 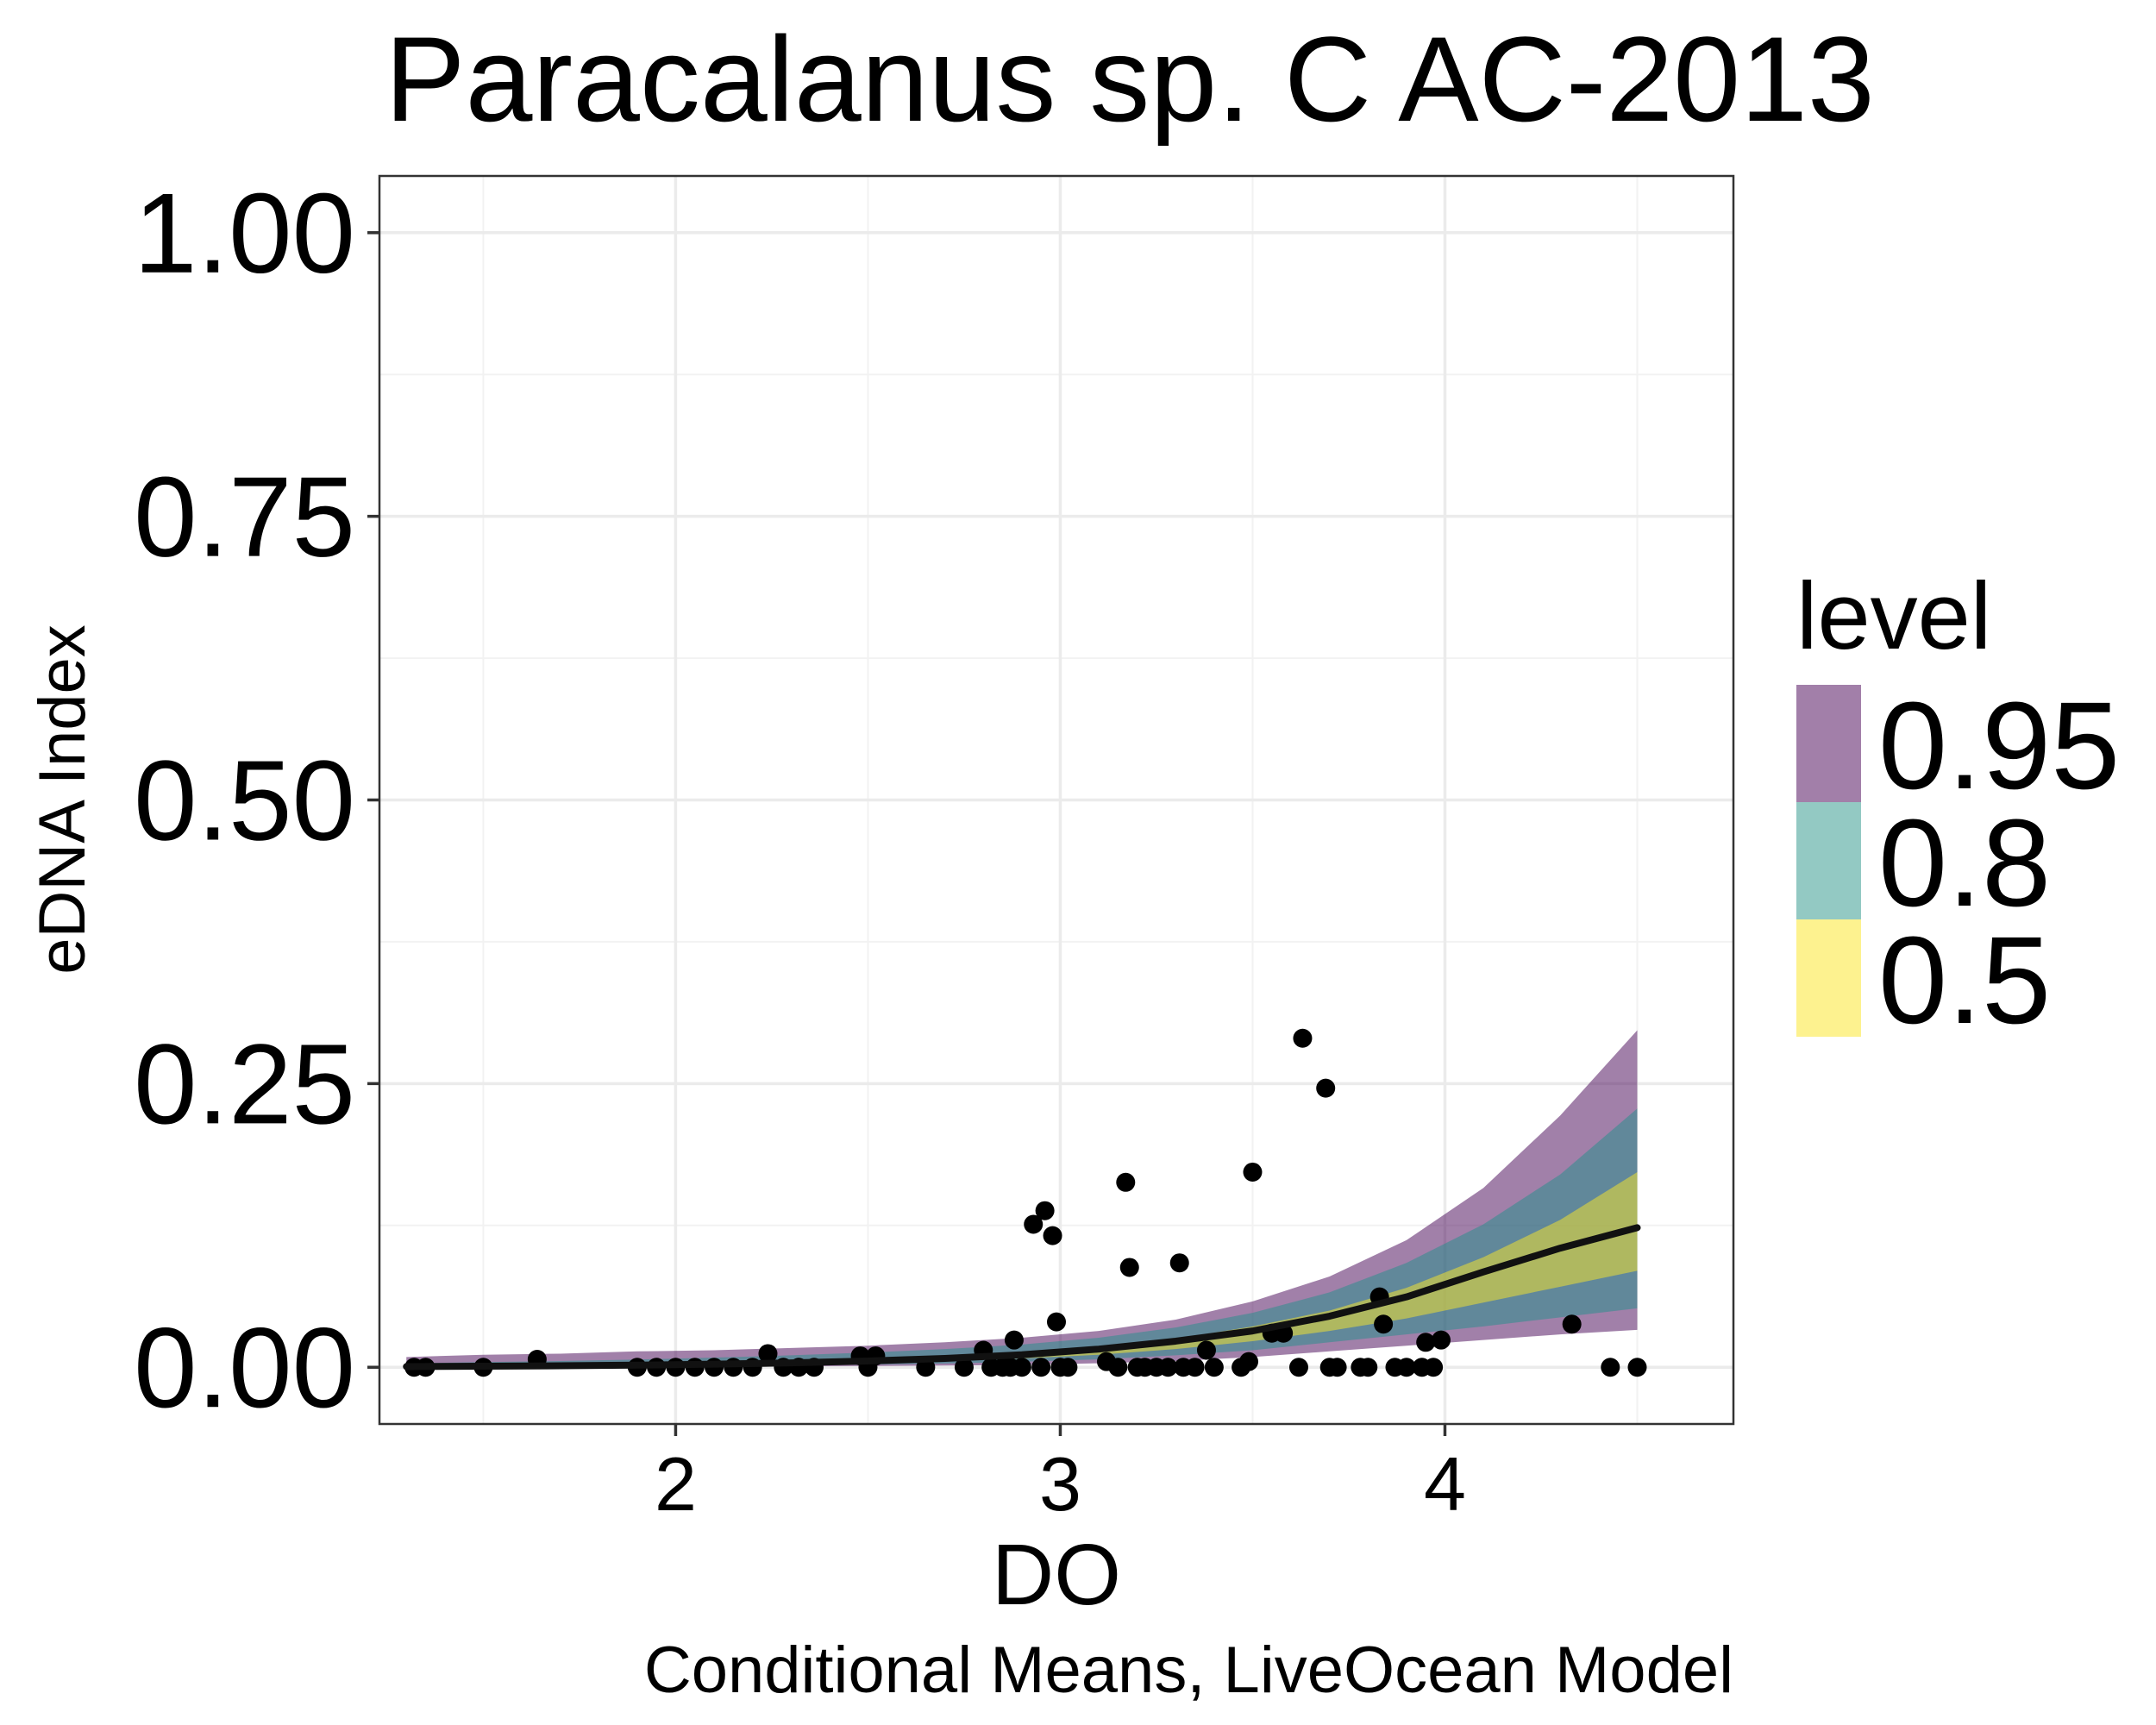 What do you see at coordinates (676, 1484) in the screenshot?
I see `x-tick-label: 2` at bounding box center [676, 1484].